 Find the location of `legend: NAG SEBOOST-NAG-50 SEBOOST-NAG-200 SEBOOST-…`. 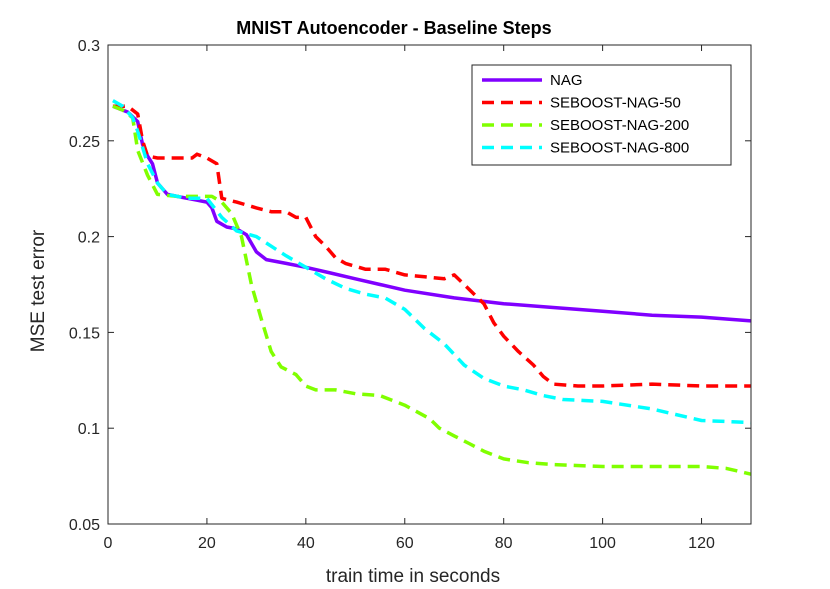

legend: NAG SEBOOST-NAG-50 SEBOOST-NAG-200 SEBOOST-… is located at coordinates (601, 115).